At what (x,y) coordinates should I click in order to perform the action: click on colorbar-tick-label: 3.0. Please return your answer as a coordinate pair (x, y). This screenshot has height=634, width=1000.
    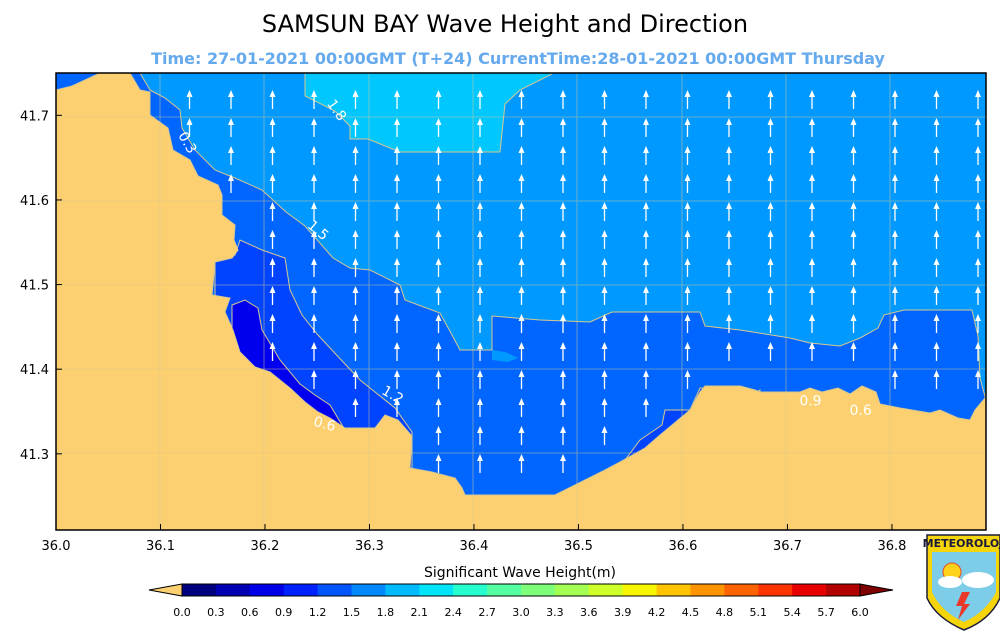
    Looking at the image, I should click on (521, 612).